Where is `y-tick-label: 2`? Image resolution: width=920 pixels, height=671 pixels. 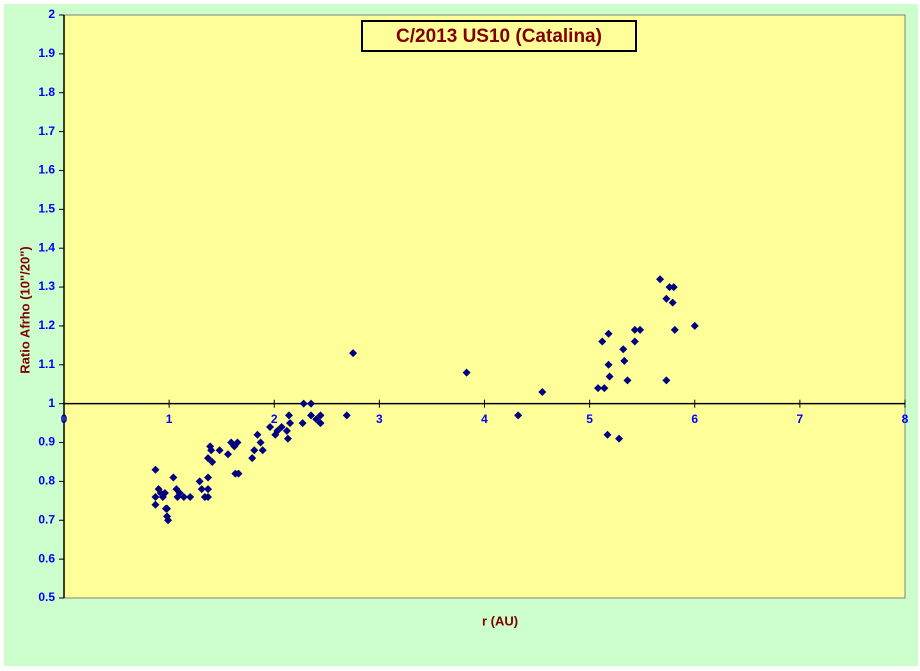 y-tick-label: 2 is located at coordinates (51, 14).